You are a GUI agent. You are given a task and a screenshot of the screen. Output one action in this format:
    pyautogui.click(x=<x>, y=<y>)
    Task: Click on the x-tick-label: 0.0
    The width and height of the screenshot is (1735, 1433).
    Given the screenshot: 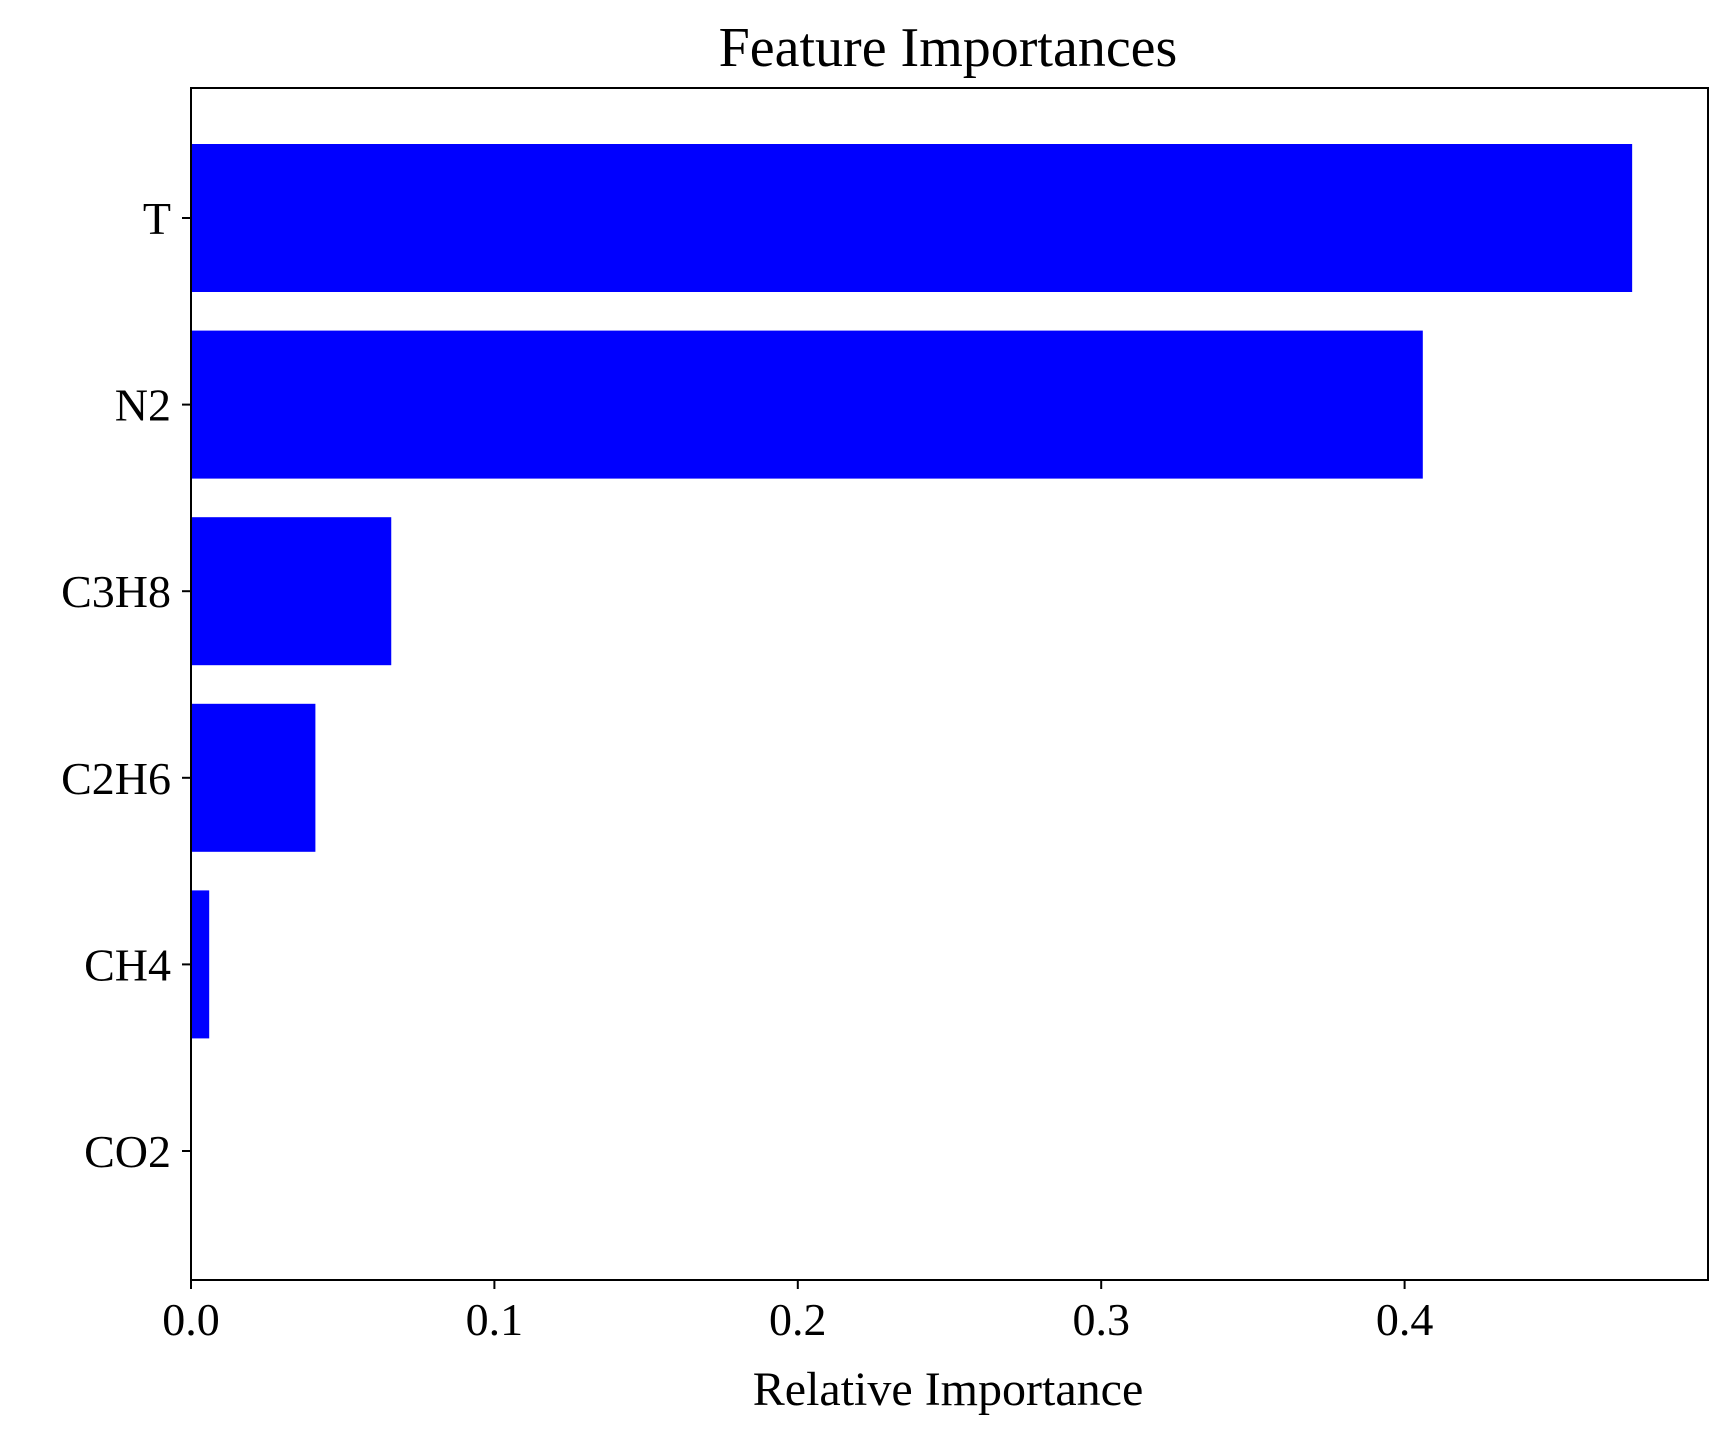 What is the action you would take?
    pyautogui.click(x=191, y=1319)
    